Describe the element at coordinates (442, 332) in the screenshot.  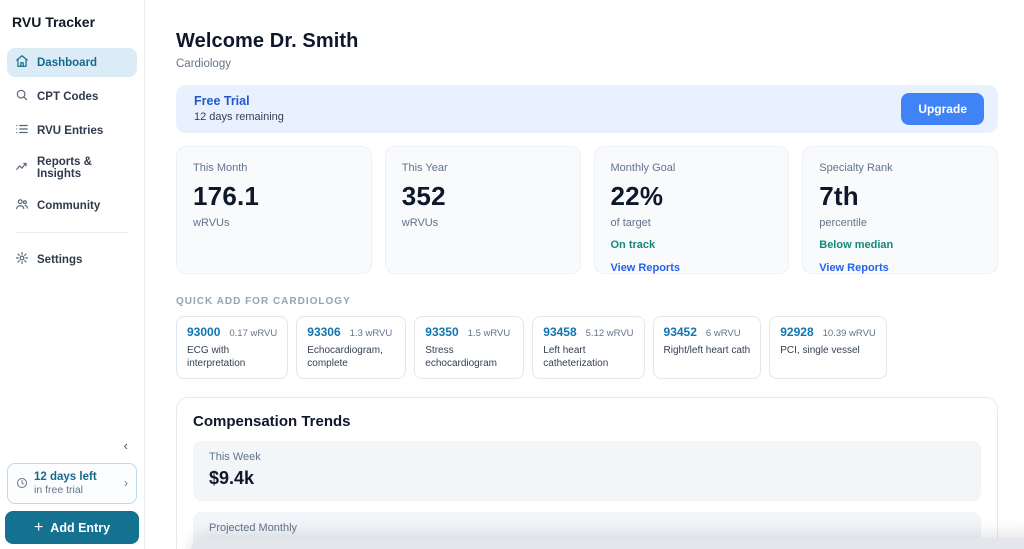
I see `cpt-code: 93350` at that location.